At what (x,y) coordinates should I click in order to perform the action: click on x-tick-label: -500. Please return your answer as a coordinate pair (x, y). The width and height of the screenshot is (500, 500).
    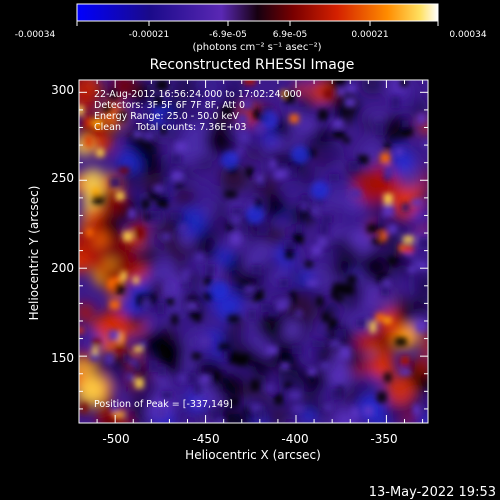
    Looking at the image, I should click on (115, 439).